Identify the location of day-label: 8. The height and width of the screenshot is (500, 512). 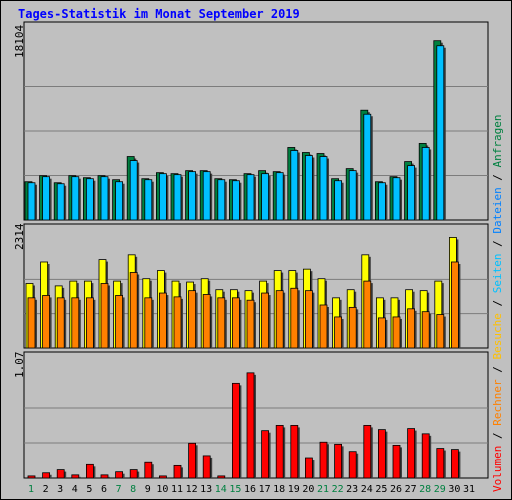
(133, 489).